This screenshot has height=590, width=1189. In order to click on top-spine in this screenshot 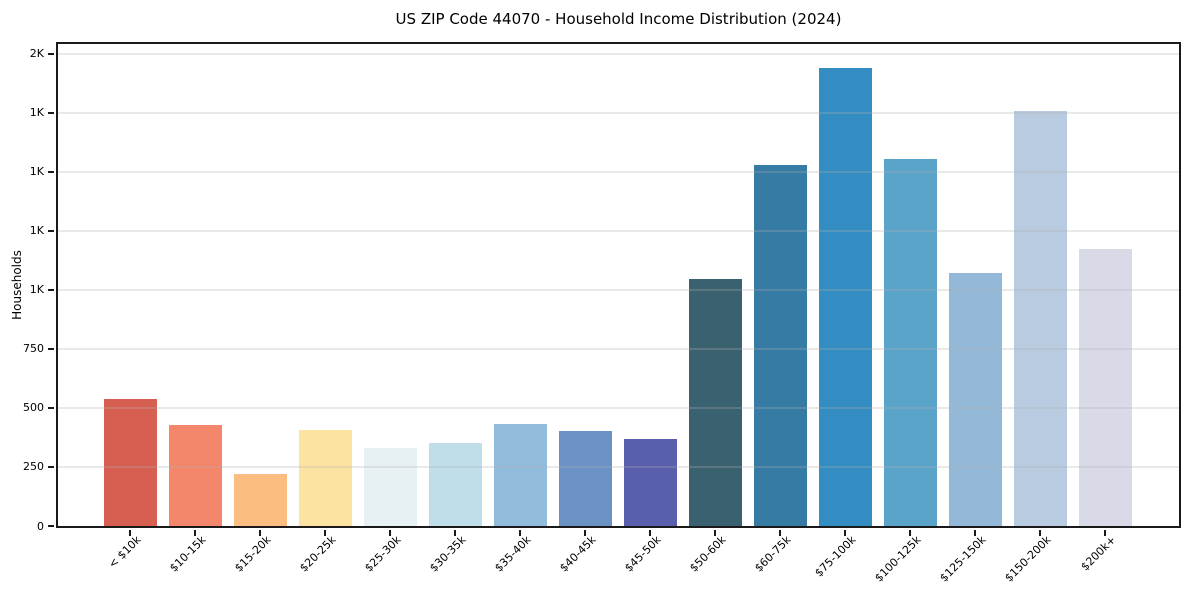, I will do `click(618, 43)`.